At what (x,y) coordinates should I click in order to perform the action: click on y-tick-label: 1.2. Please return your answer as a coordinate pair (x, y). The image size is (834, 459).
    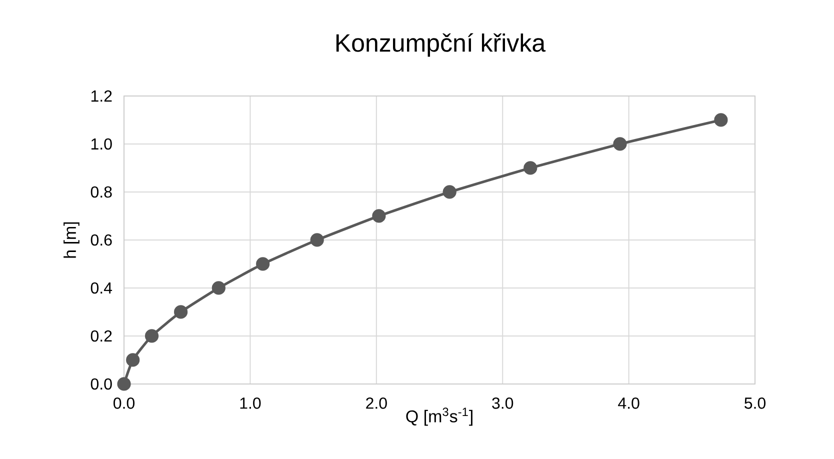
    Looking at the image, I should click on (101, 96).